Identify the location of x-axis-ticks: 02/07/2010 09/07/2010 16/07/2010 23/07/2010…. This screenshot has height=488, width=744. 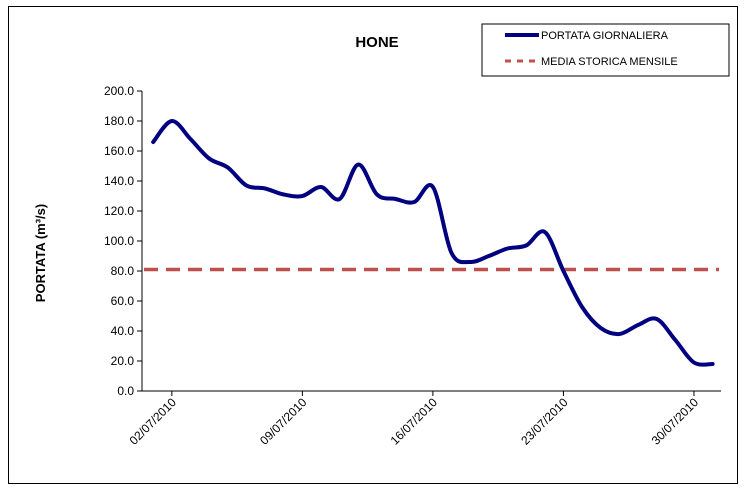
(414, 419).